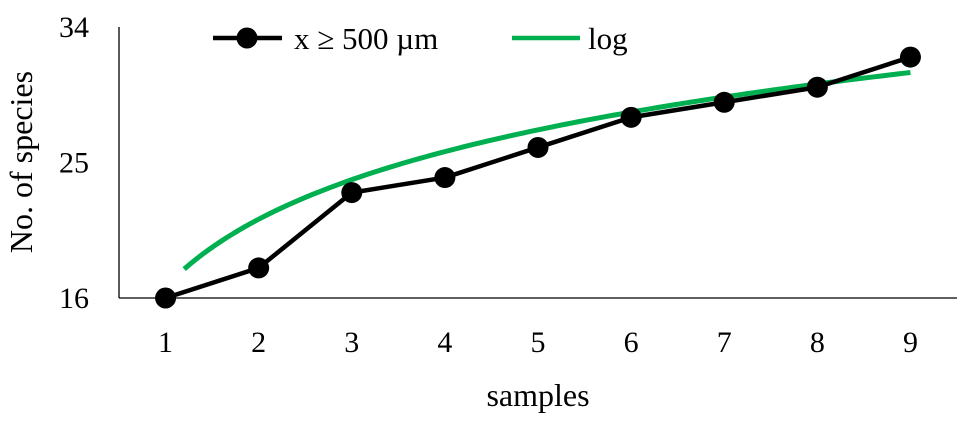 The image size is (963, 422). I want to click on x-tick-label: 3, so click(351, 342).